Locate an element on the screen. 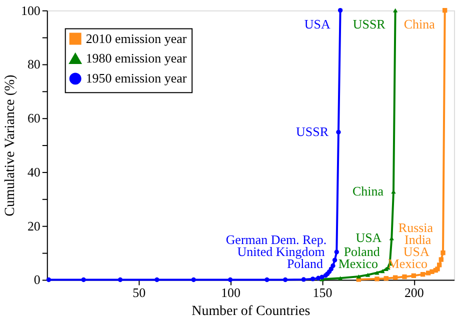 The width and height of the screenshot is (458, 318). x-tick-label: 150 is located at coordinates (322, 292).